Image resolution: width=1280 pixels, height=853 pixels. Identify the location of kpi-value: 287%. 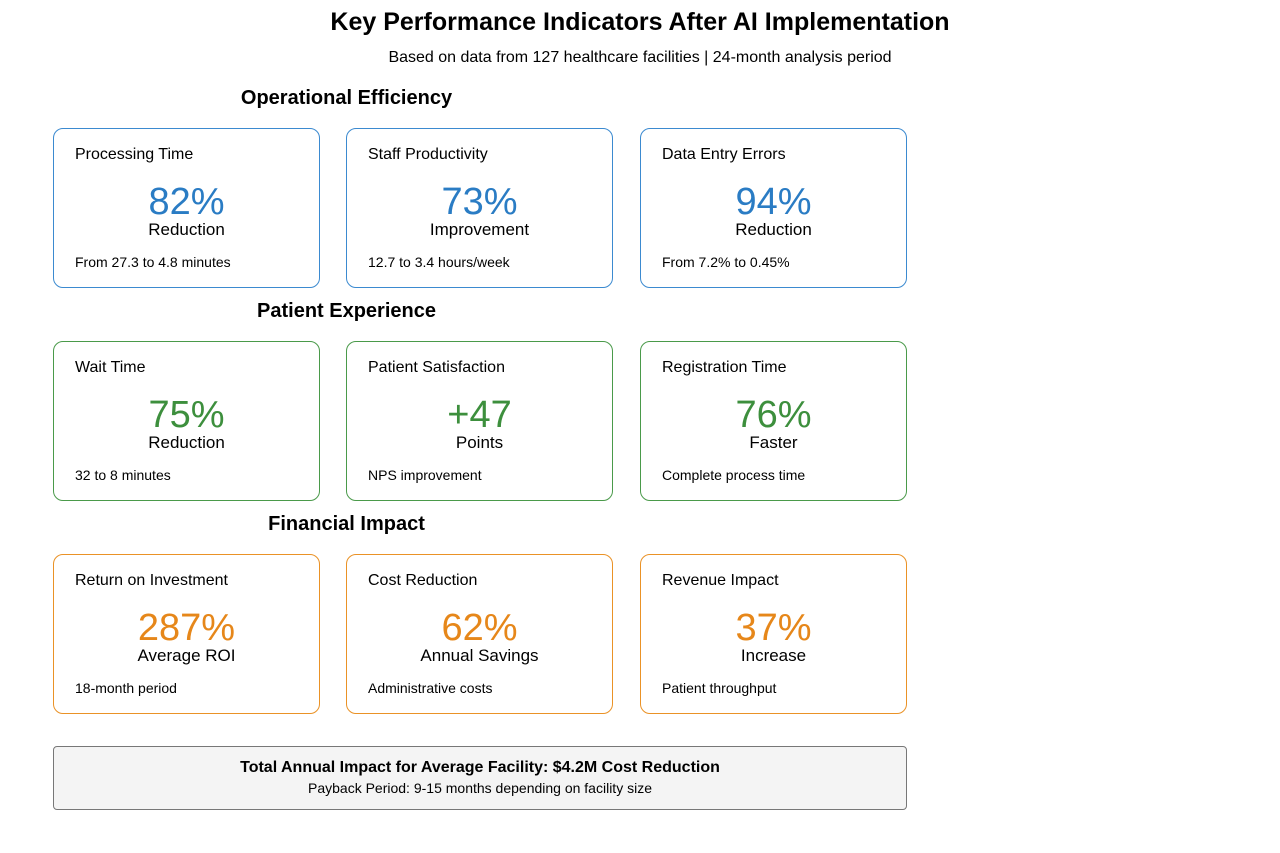
(186, 628).